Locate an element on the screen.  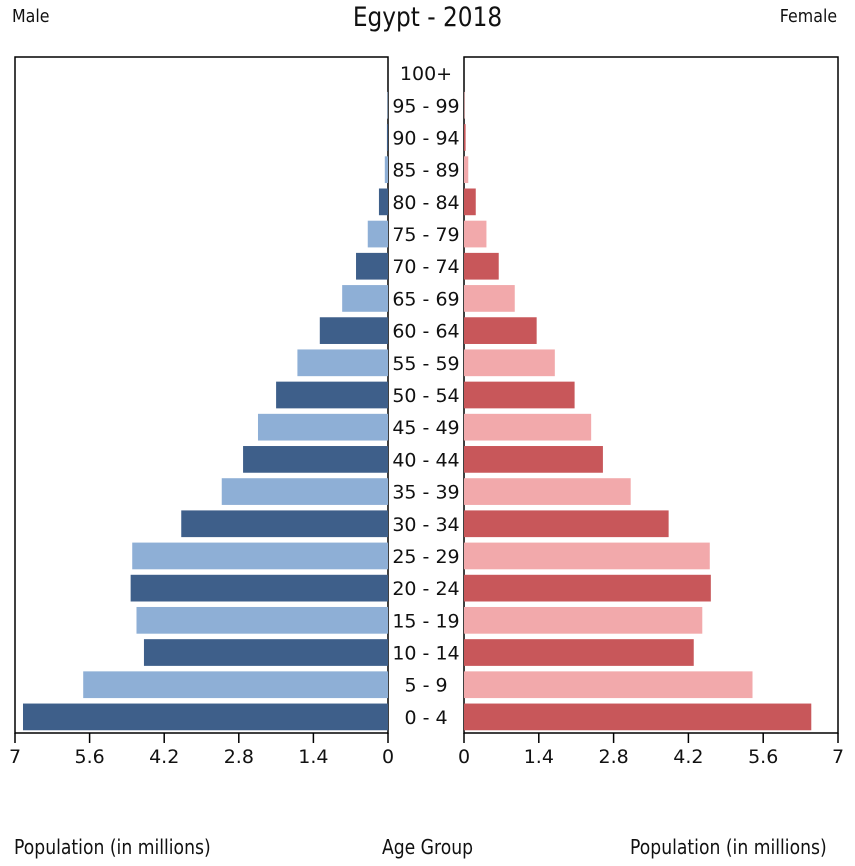
male-x-tick-label: 4.2 is located at coordinates (164, 757).